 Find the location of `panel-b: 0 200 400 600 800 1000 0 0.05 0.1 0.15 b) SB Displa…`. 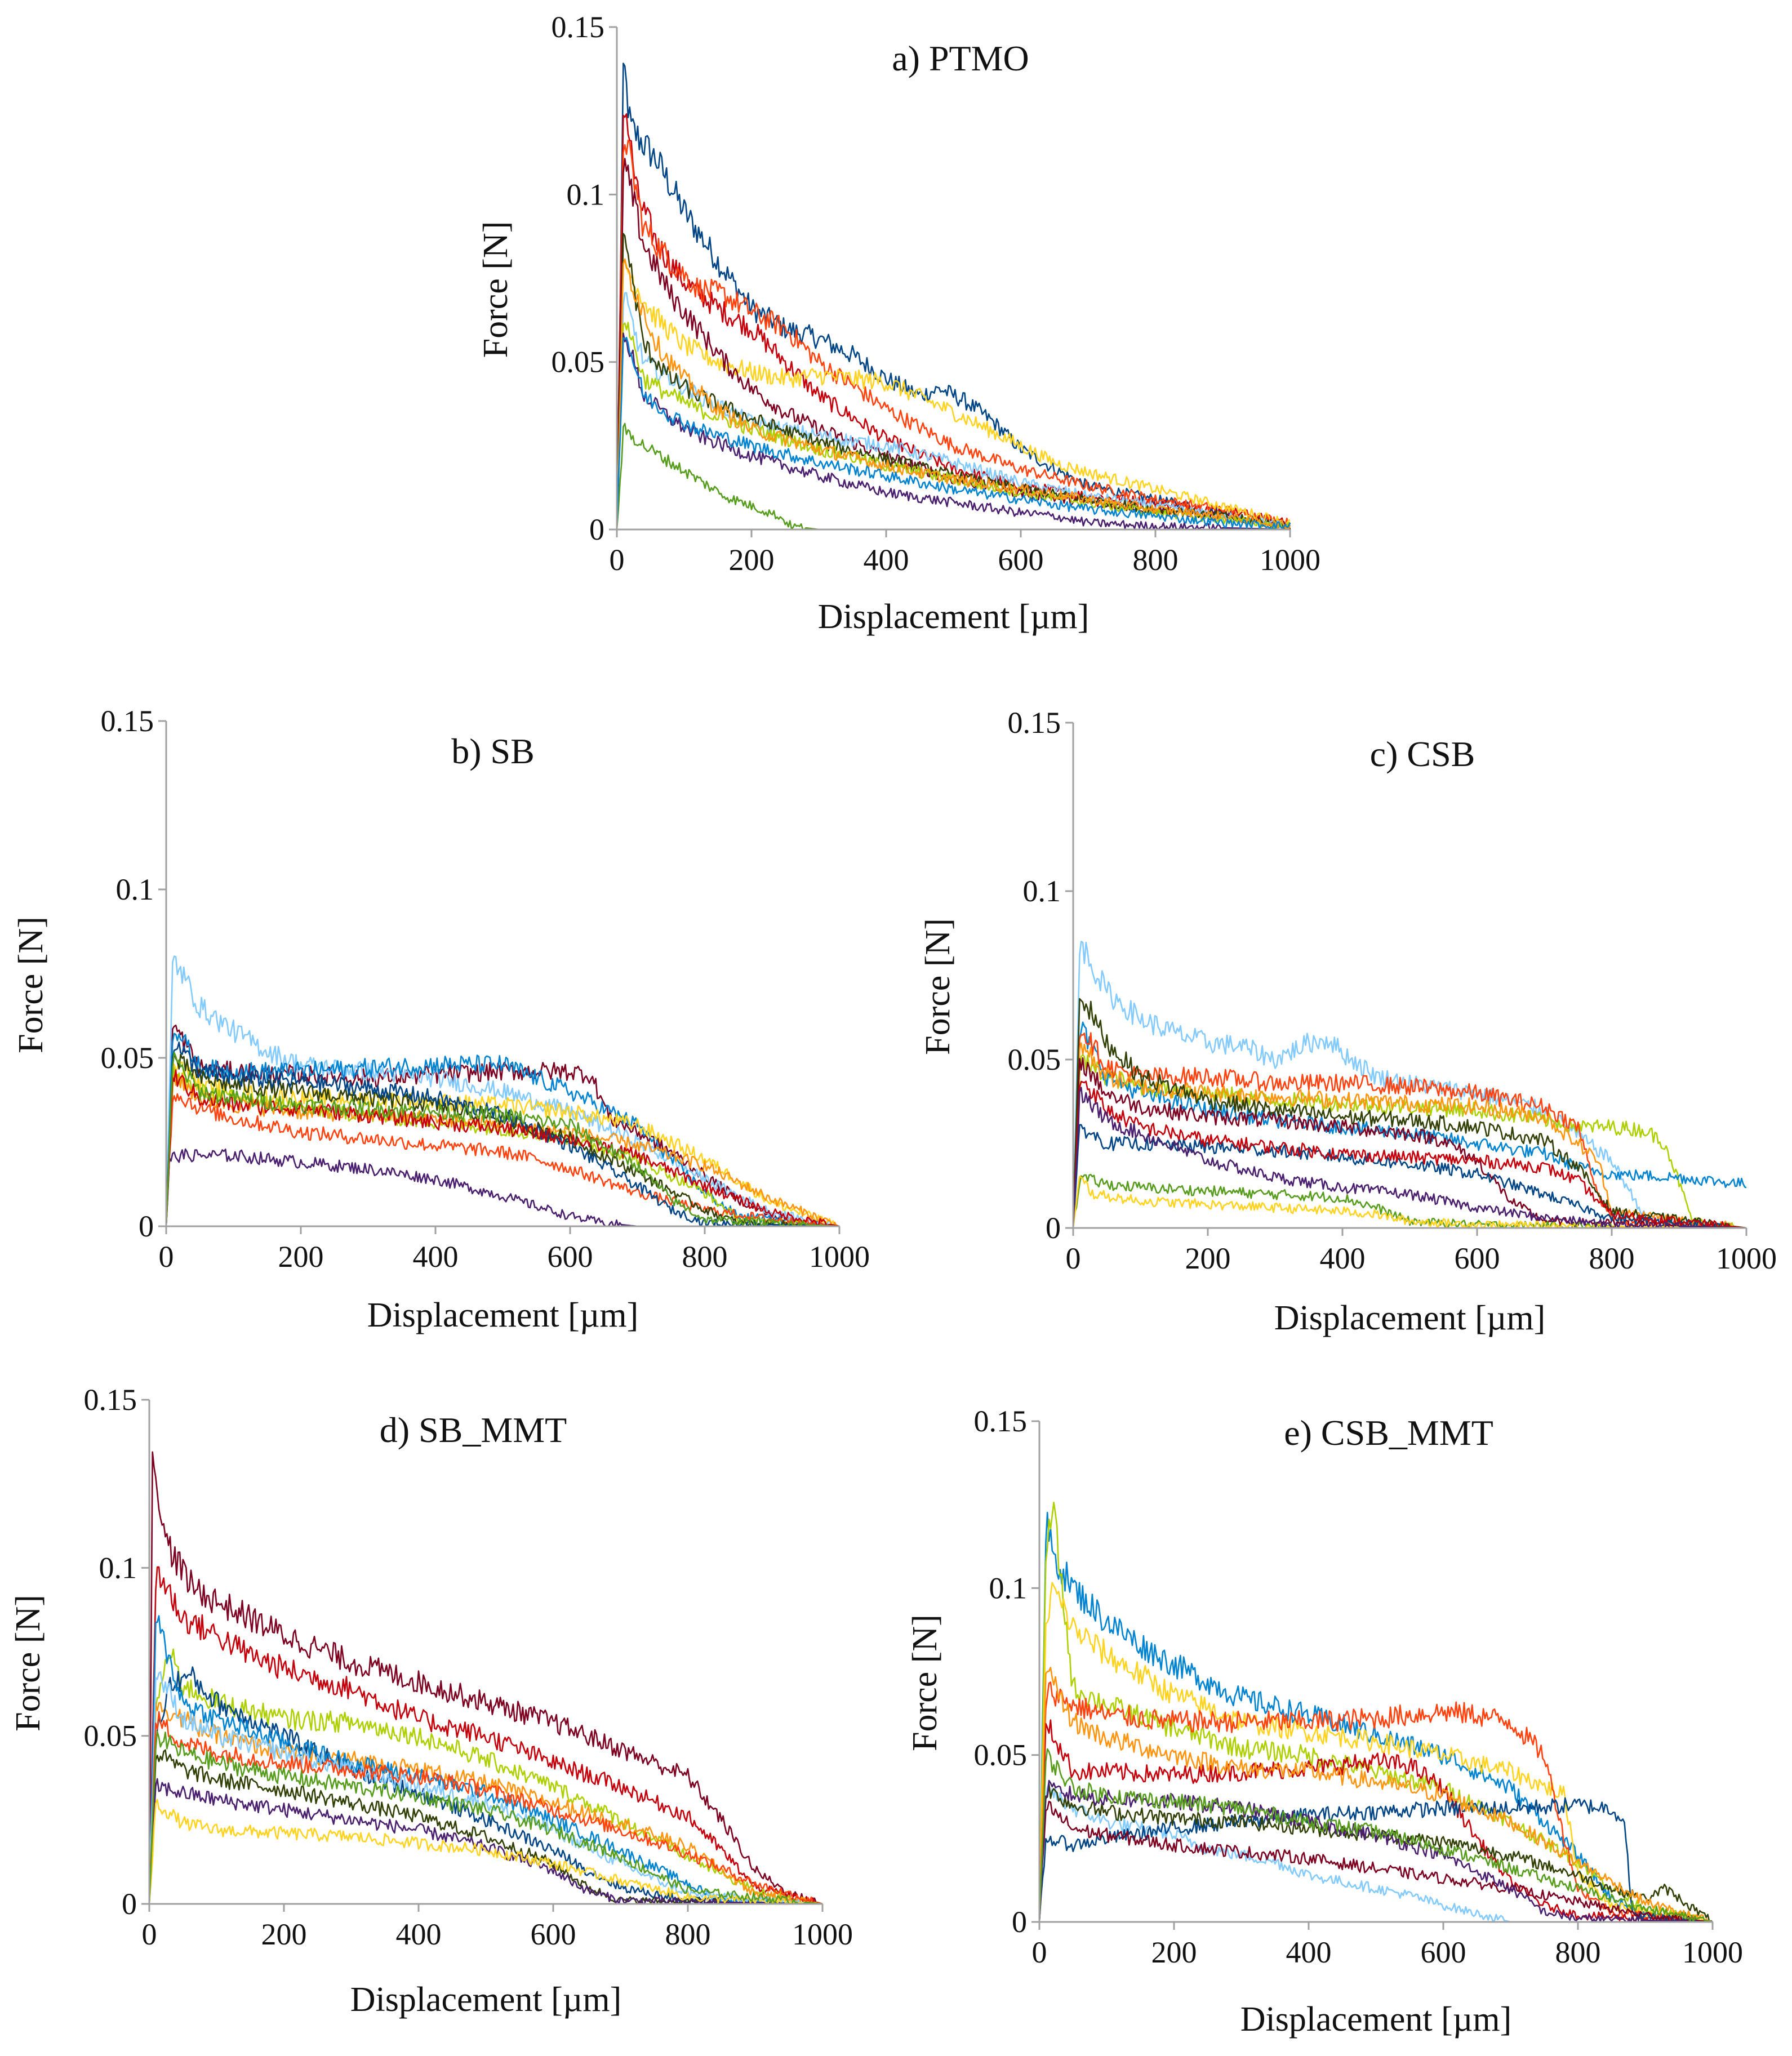

panel-b: 0 200 400 600 800 1000 0 0.05 0.1 0.15 b) SB Displa… is located at coordinates (441, 1019).